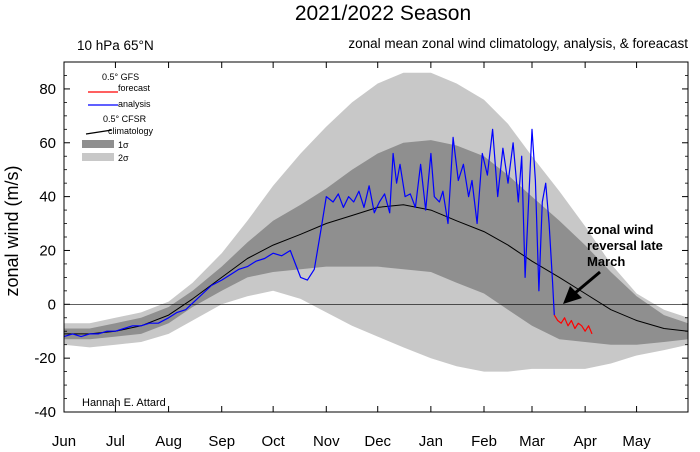 The width and height of the screenshot is (700, 452). I want to click on x-tick-label: Mar, so click(532, 441).